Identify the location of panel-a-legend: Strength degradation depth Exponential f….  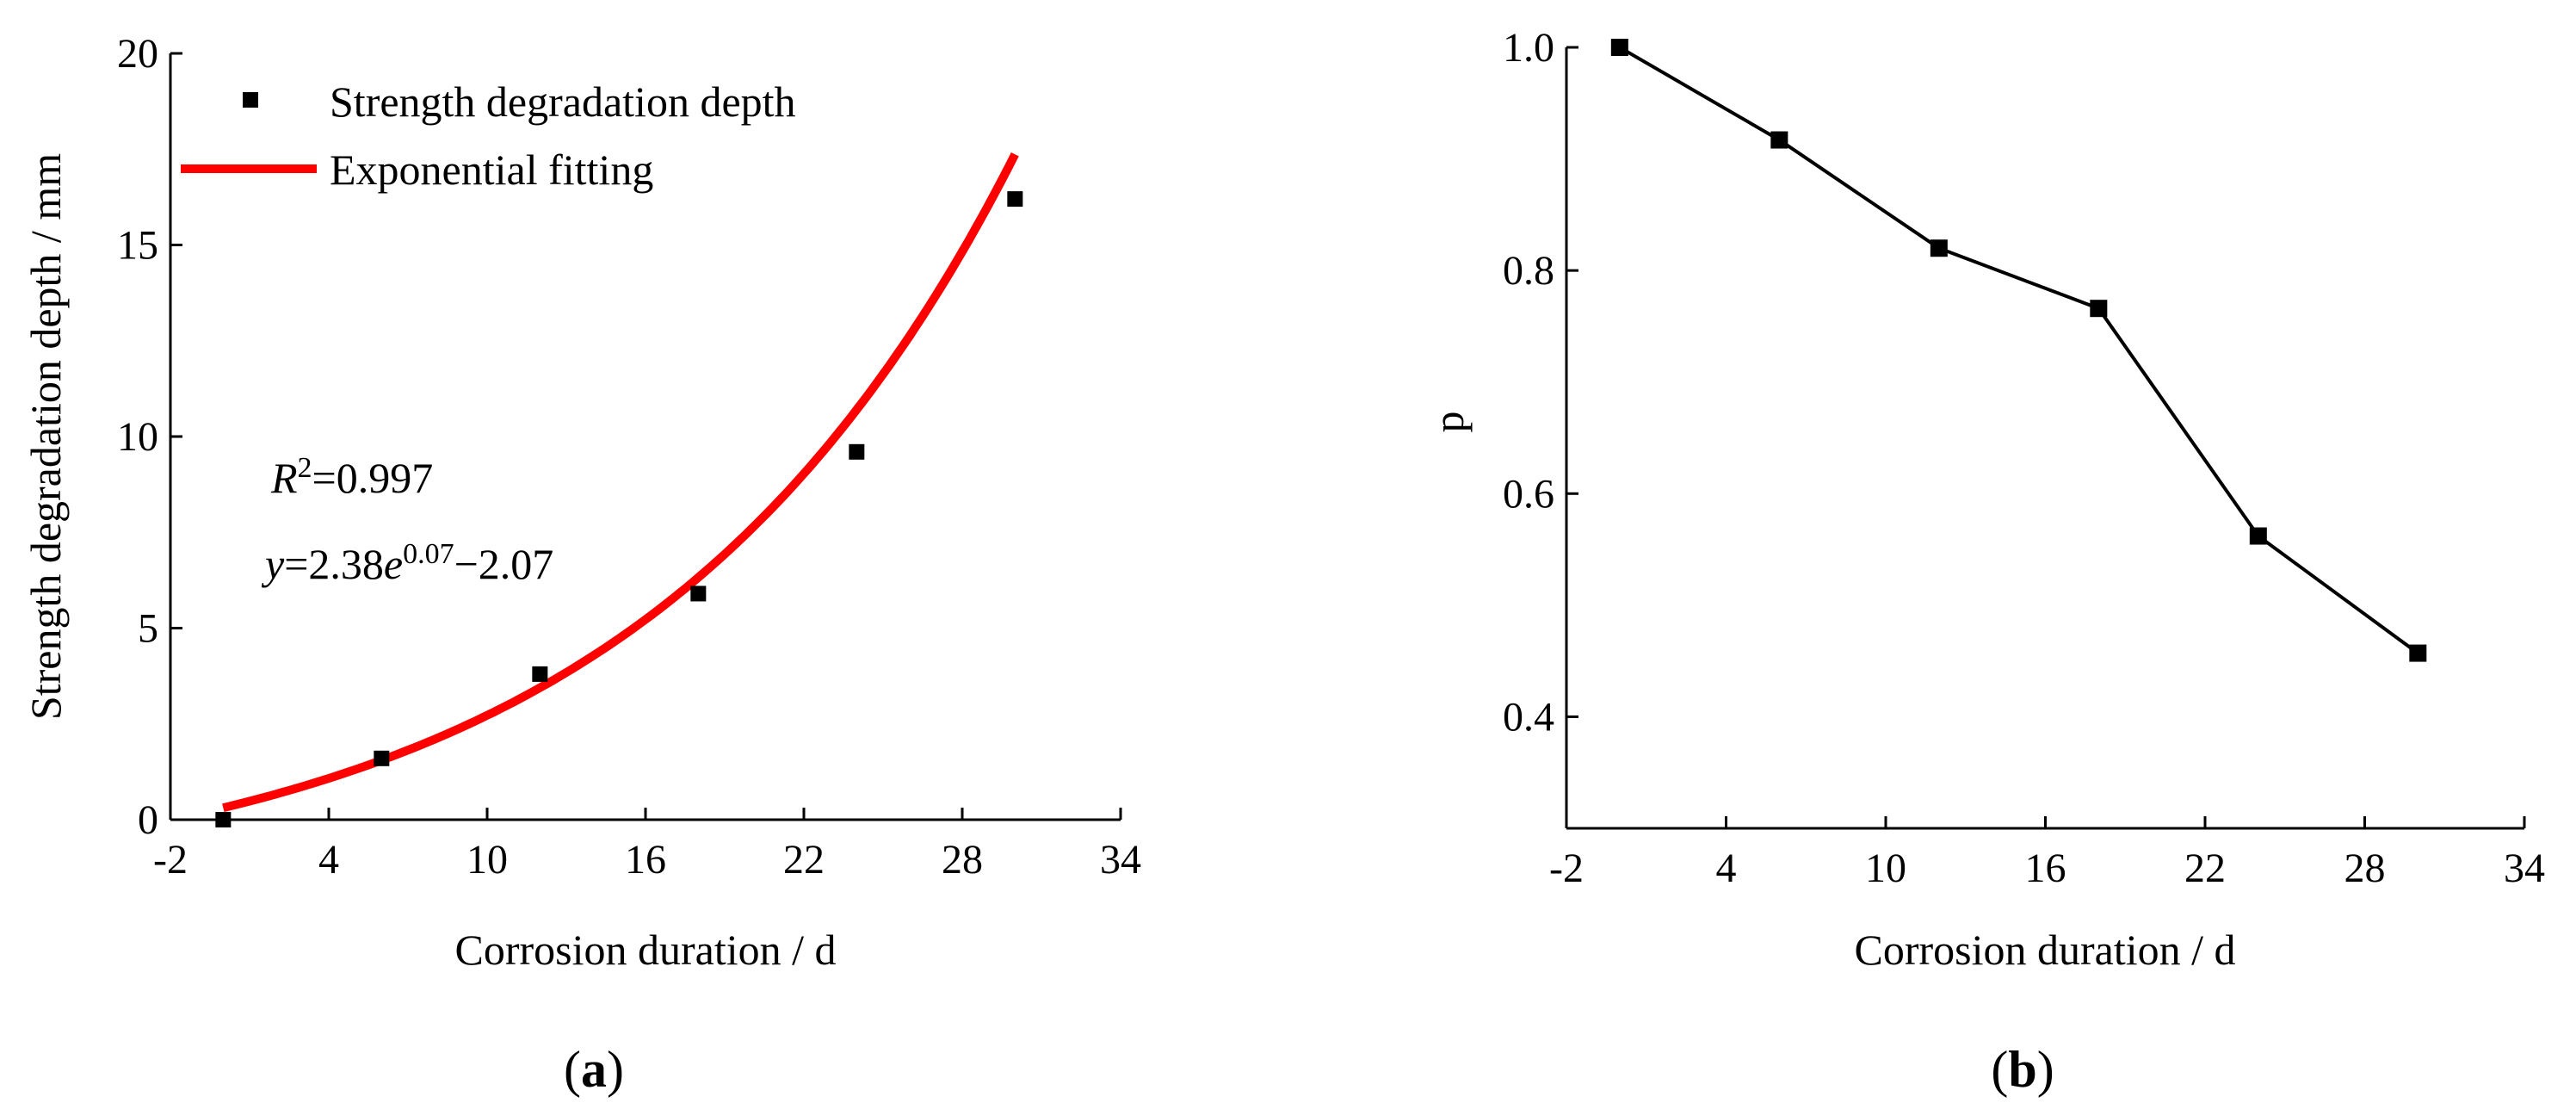
(489, 135).